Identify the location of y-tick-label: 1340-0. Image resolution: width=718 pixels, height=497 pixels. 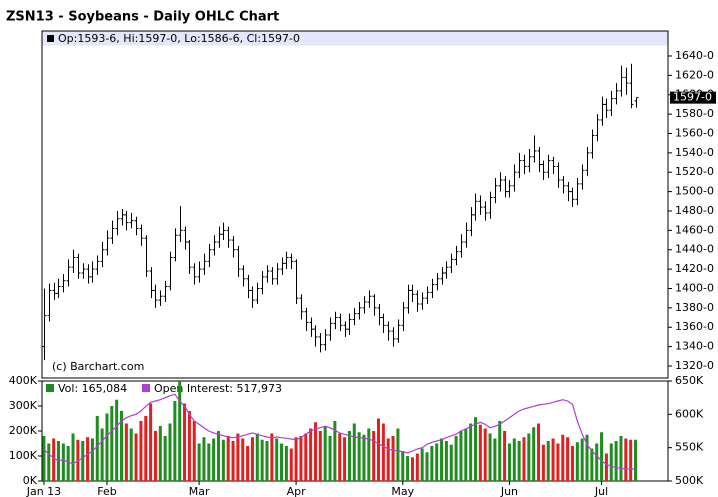
(694, 346).